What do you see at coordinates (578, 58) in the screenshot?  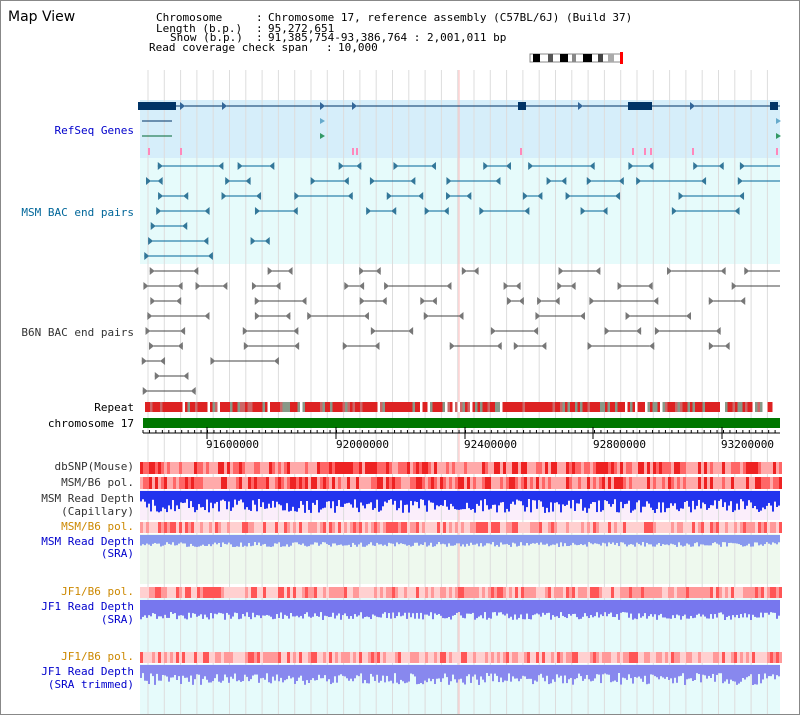 I see `chromosome-ideogram` at bounding box center [578, 58].